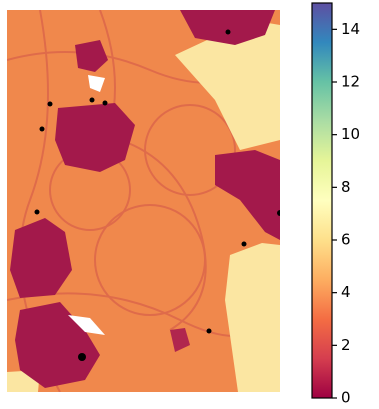 This screenshot has height=409, width=379. Describe the element at coordinates (350, 134) in the screenshot. I see `colorbar-tick-label: 10` at that location.